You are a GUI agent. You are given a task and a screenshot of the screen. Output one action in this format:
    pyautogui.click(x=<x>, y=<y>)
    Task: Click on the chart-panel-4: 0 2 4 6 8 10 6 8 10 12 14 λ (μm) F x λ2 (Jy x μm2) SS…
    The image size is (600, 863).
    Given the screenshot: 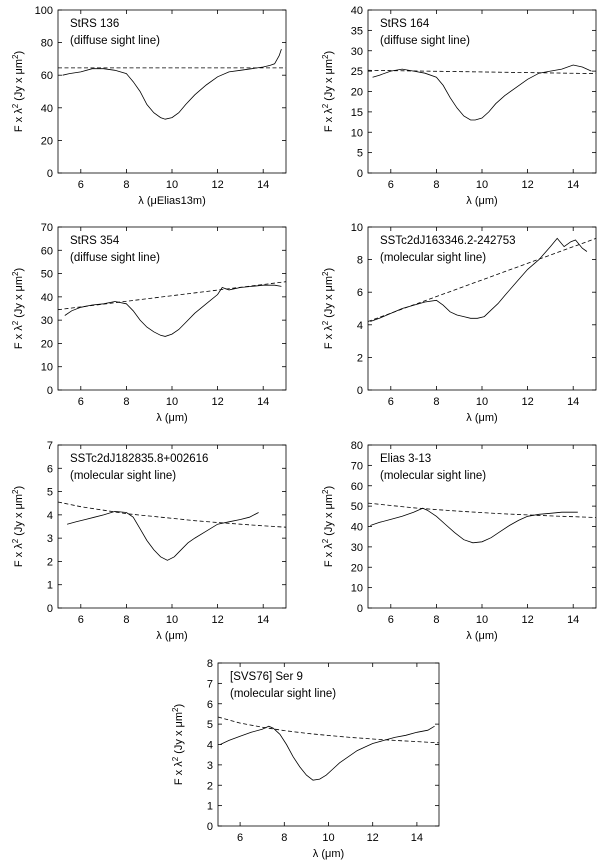 What is the action you would take?
    pyautogui.click(x=459, y=323)
    